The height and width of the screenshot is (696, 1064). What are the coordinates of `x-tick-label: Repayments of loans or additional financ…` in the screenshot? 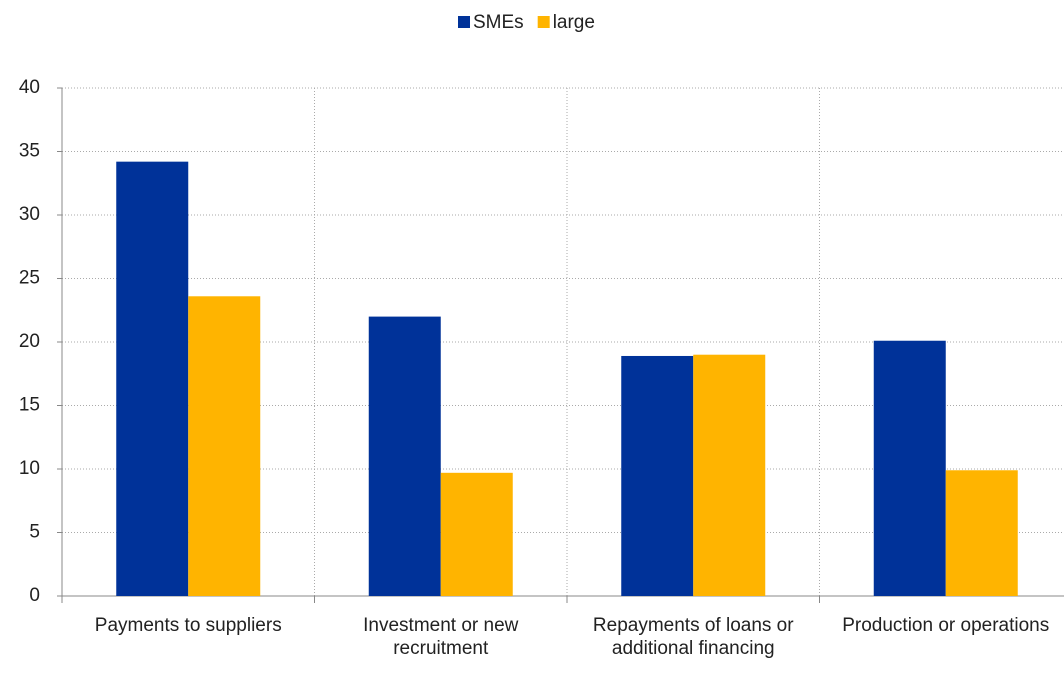 It's located at (693, 637).